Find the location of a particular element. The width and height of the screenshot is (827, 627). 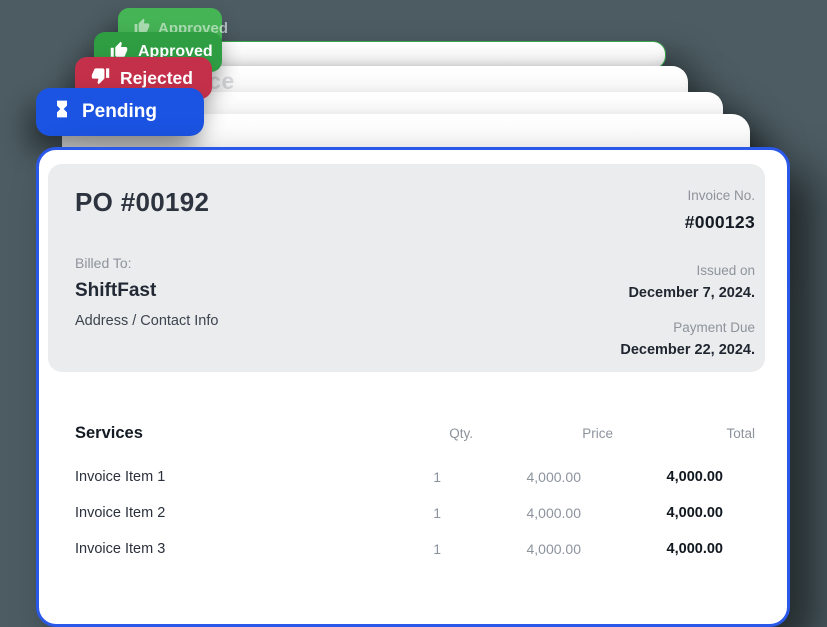

item-name: Invoice Item 3 is located at coordinates (120, 549).